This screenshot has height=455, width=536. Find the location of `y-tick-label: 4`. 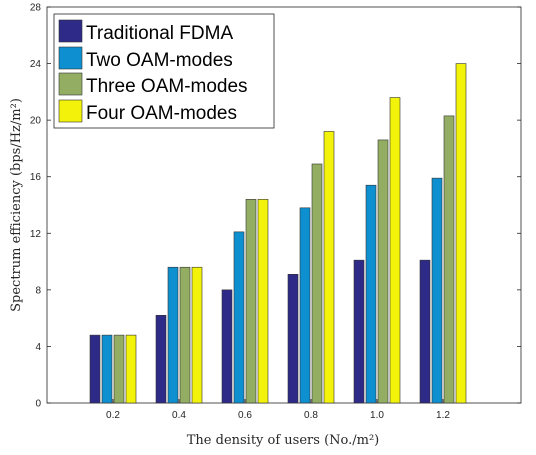

y-tick-label: 4 is located at coordinates (38, 347).